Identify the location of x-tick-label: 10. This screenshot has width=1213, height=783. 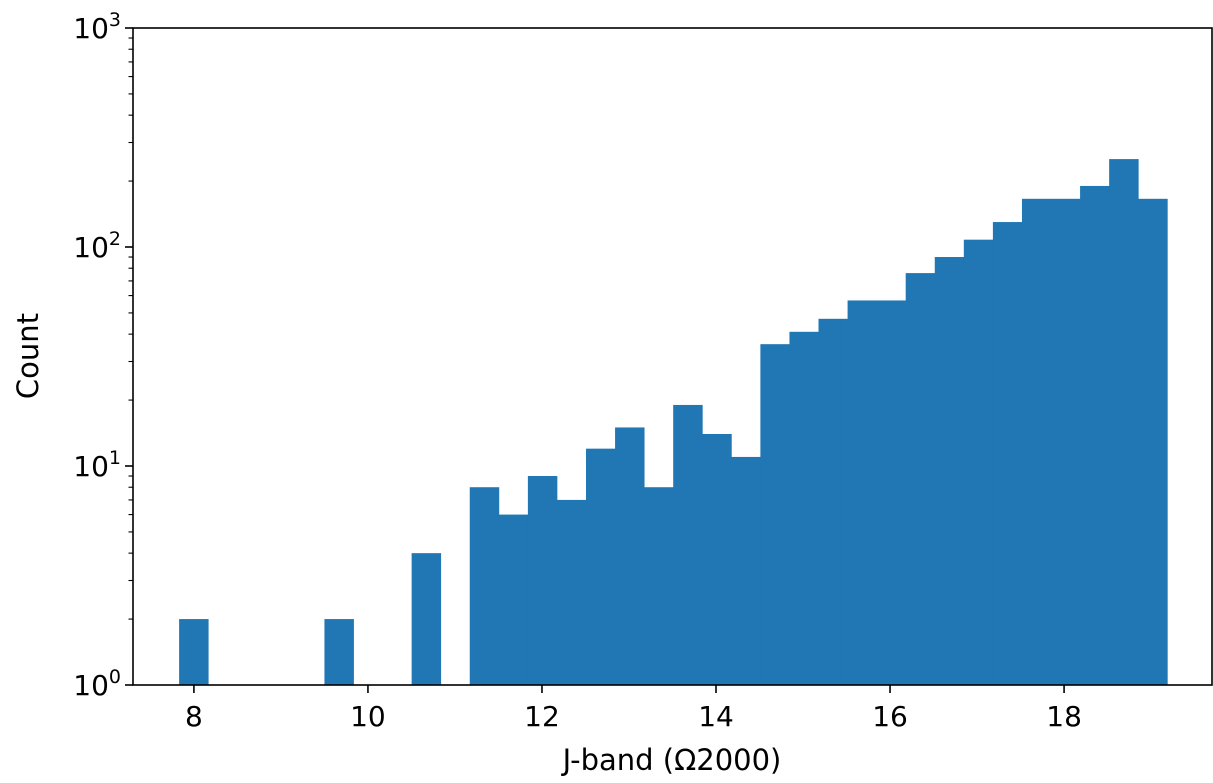
(368, 716).